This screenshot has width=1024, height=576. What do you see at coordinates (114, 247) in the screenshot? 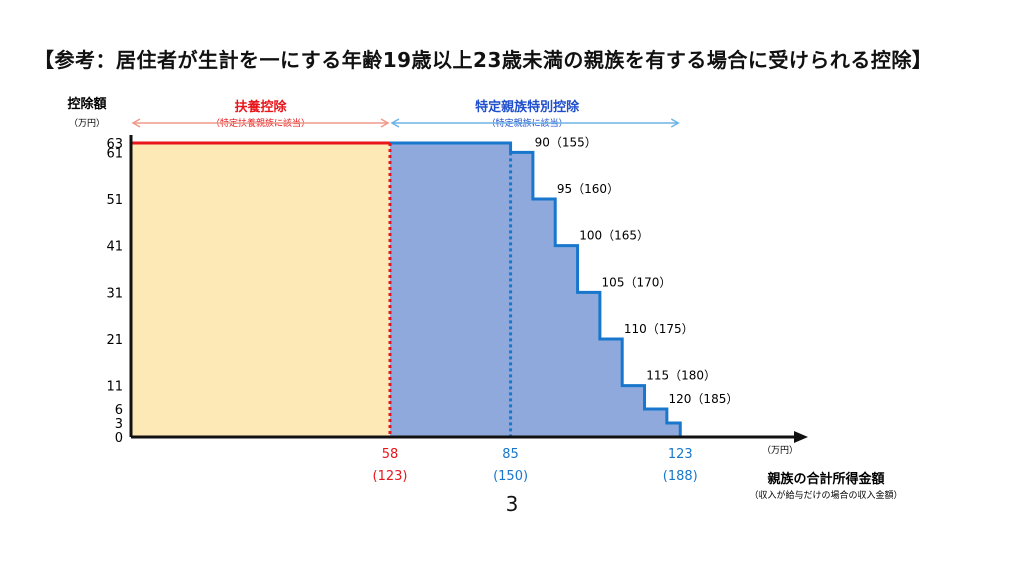
I see `y-tick-label: 41` at bounding box center [114, 247].